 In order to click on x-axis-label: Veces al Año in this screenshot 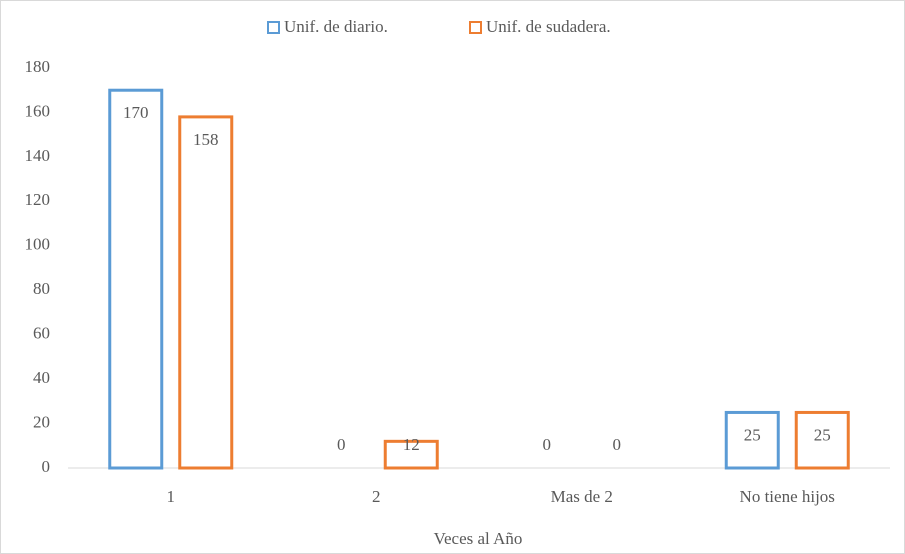, I will do `click(478, 538)`.